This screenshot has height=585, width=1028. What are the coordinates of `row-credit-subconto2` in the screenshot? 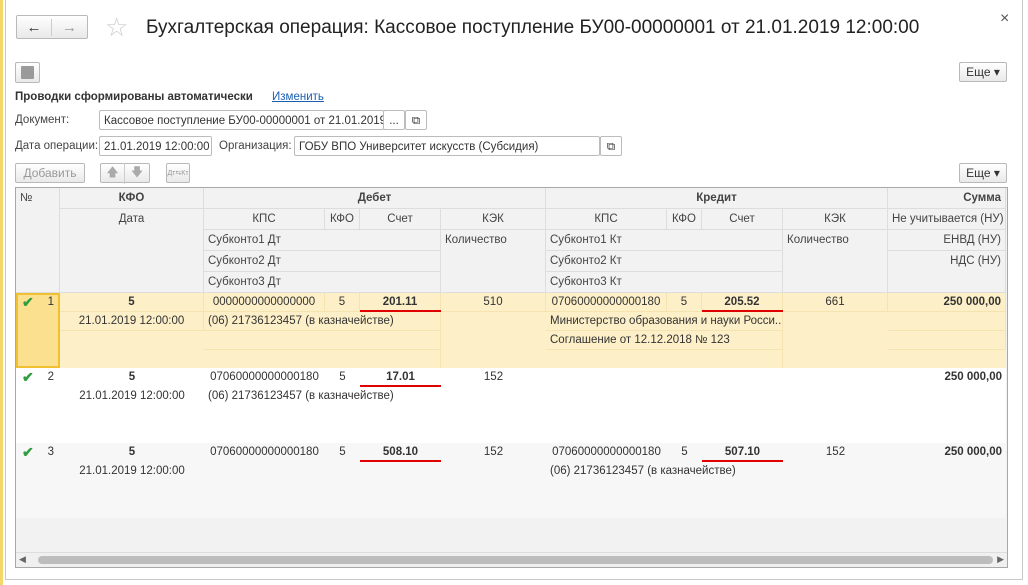 It's located at (664, 490).